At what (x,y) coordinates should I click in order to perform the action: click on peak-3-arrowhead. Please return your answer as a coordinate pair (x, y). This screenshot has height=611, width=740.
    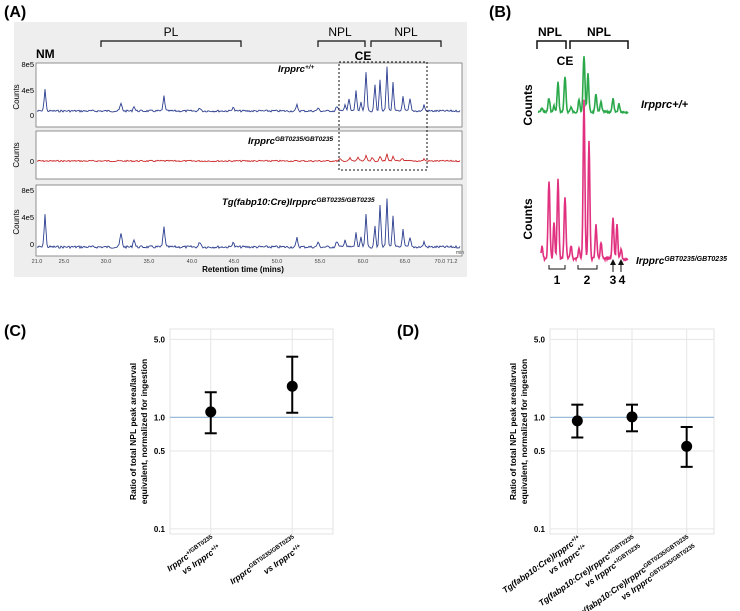
    Looking at the image, I should click on (613, 262).